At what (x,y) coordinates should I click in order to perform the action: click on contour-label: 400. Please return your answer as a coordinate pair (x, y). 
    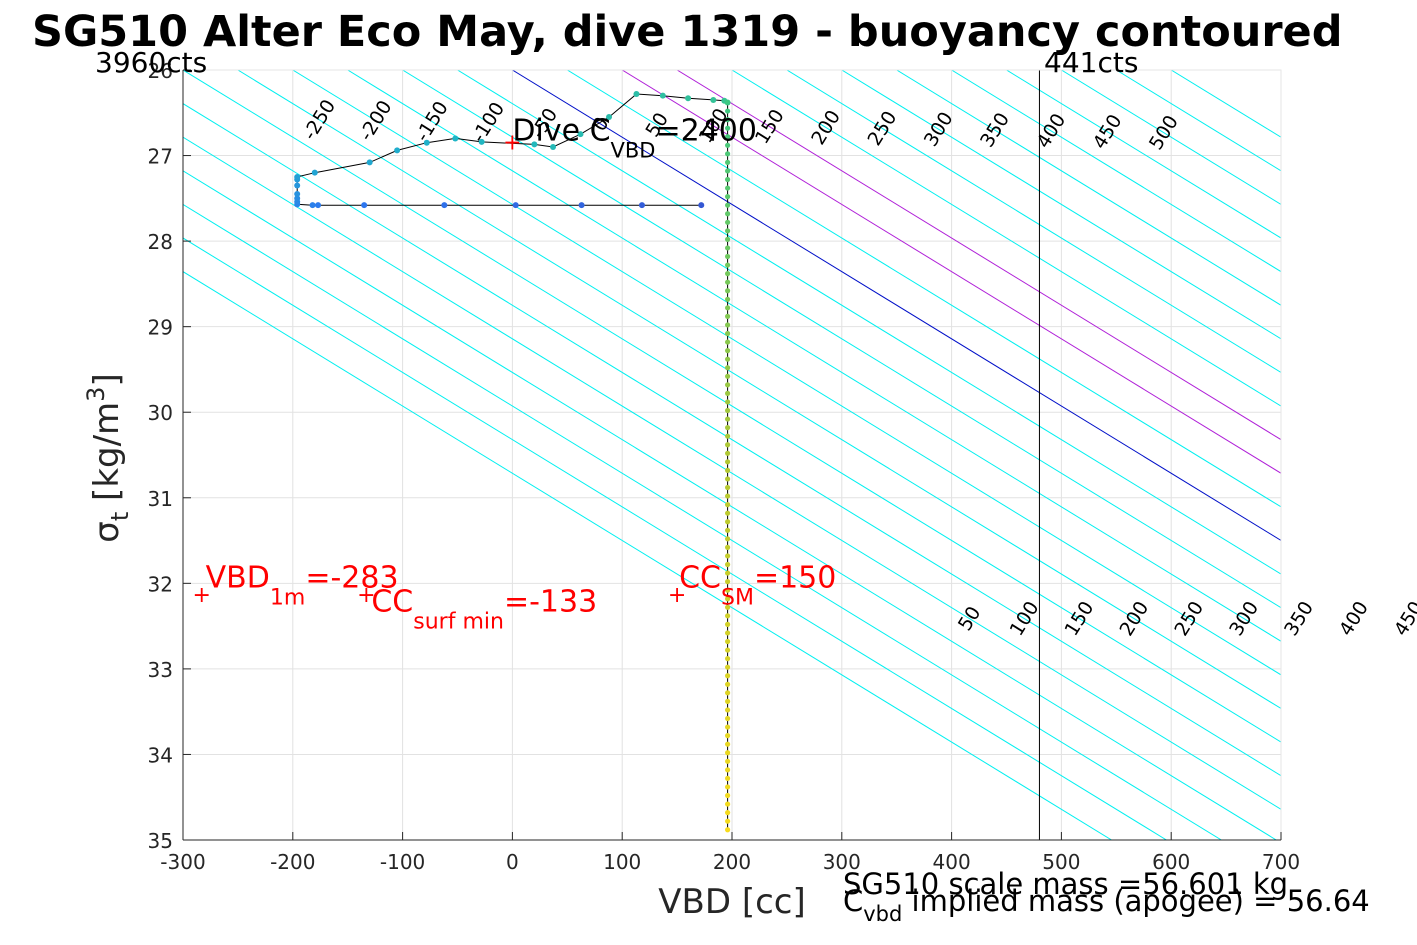
    Looking at the image, I should click on (1354, 618).